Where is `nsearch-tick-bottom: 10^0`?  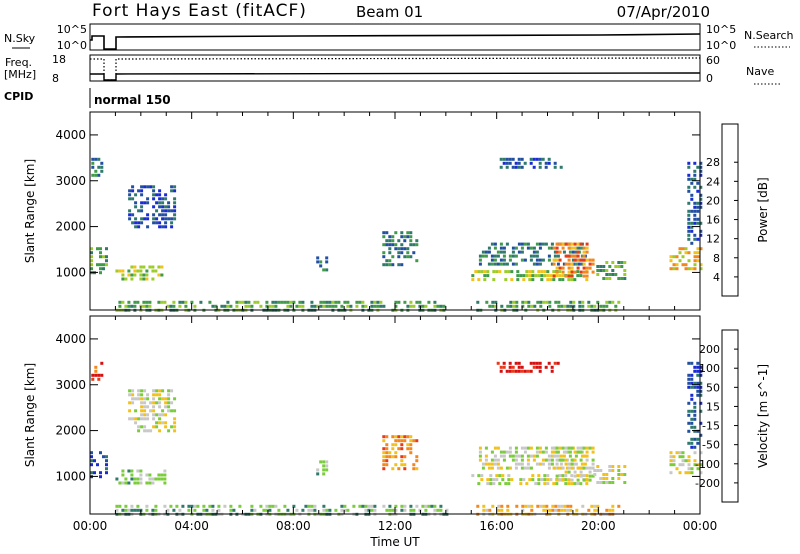
nsearch-tick-bottom: 10^0 is located at coordinates (721, 45).